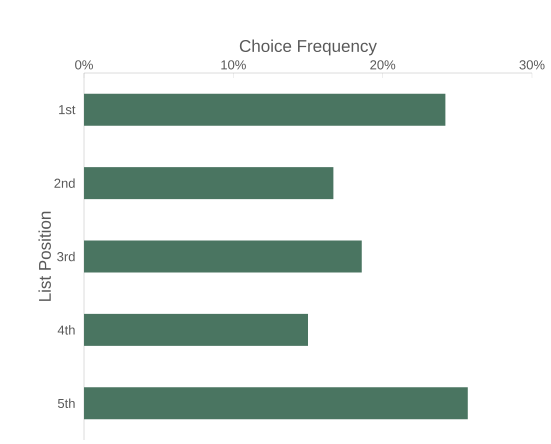 This screenshot has width=551, height=444. What do you see at coordinates (66, 257) in the screenshot?
I see `y-tick-label: 3rd` at bounding box center [66, 257].